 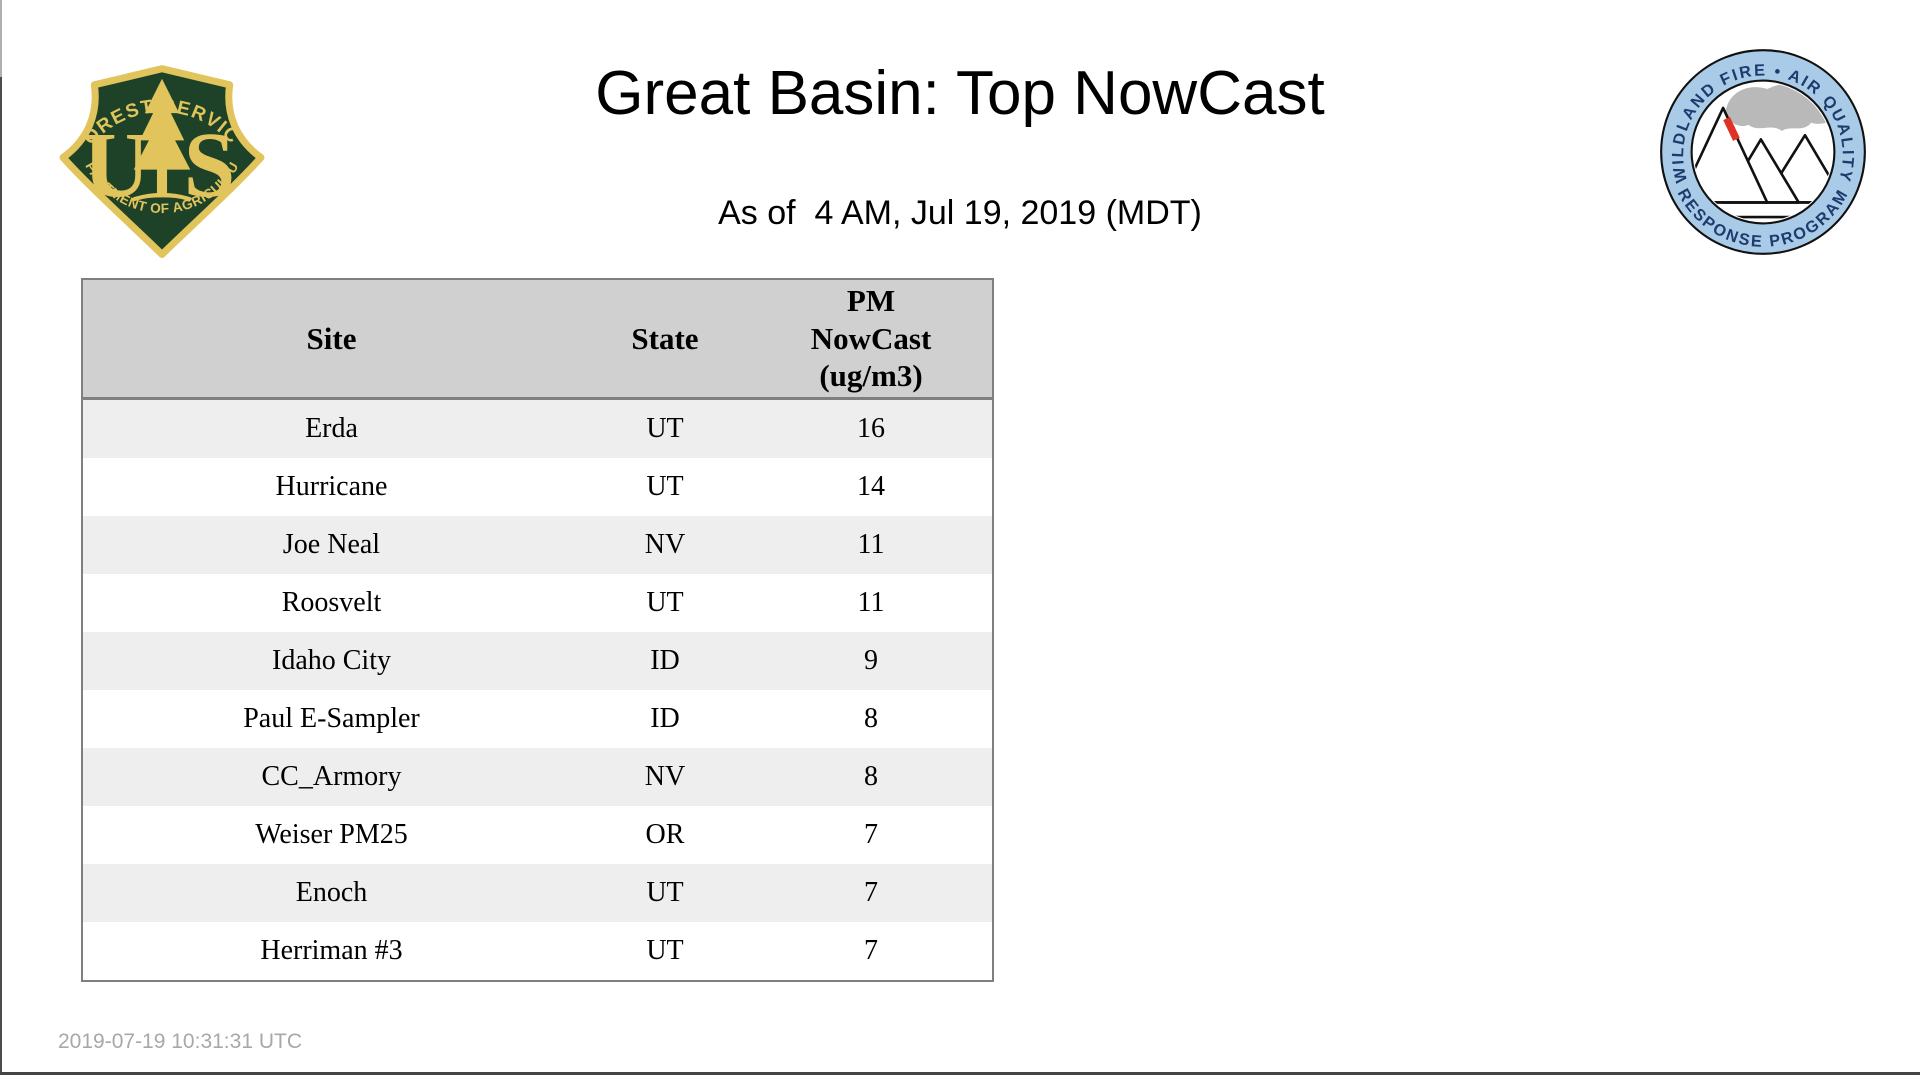 What do you see at coordinates (537, 777) in the screenshot?
I see `table-row: CC_Armory NV 8` at bounding box center [537, 777].